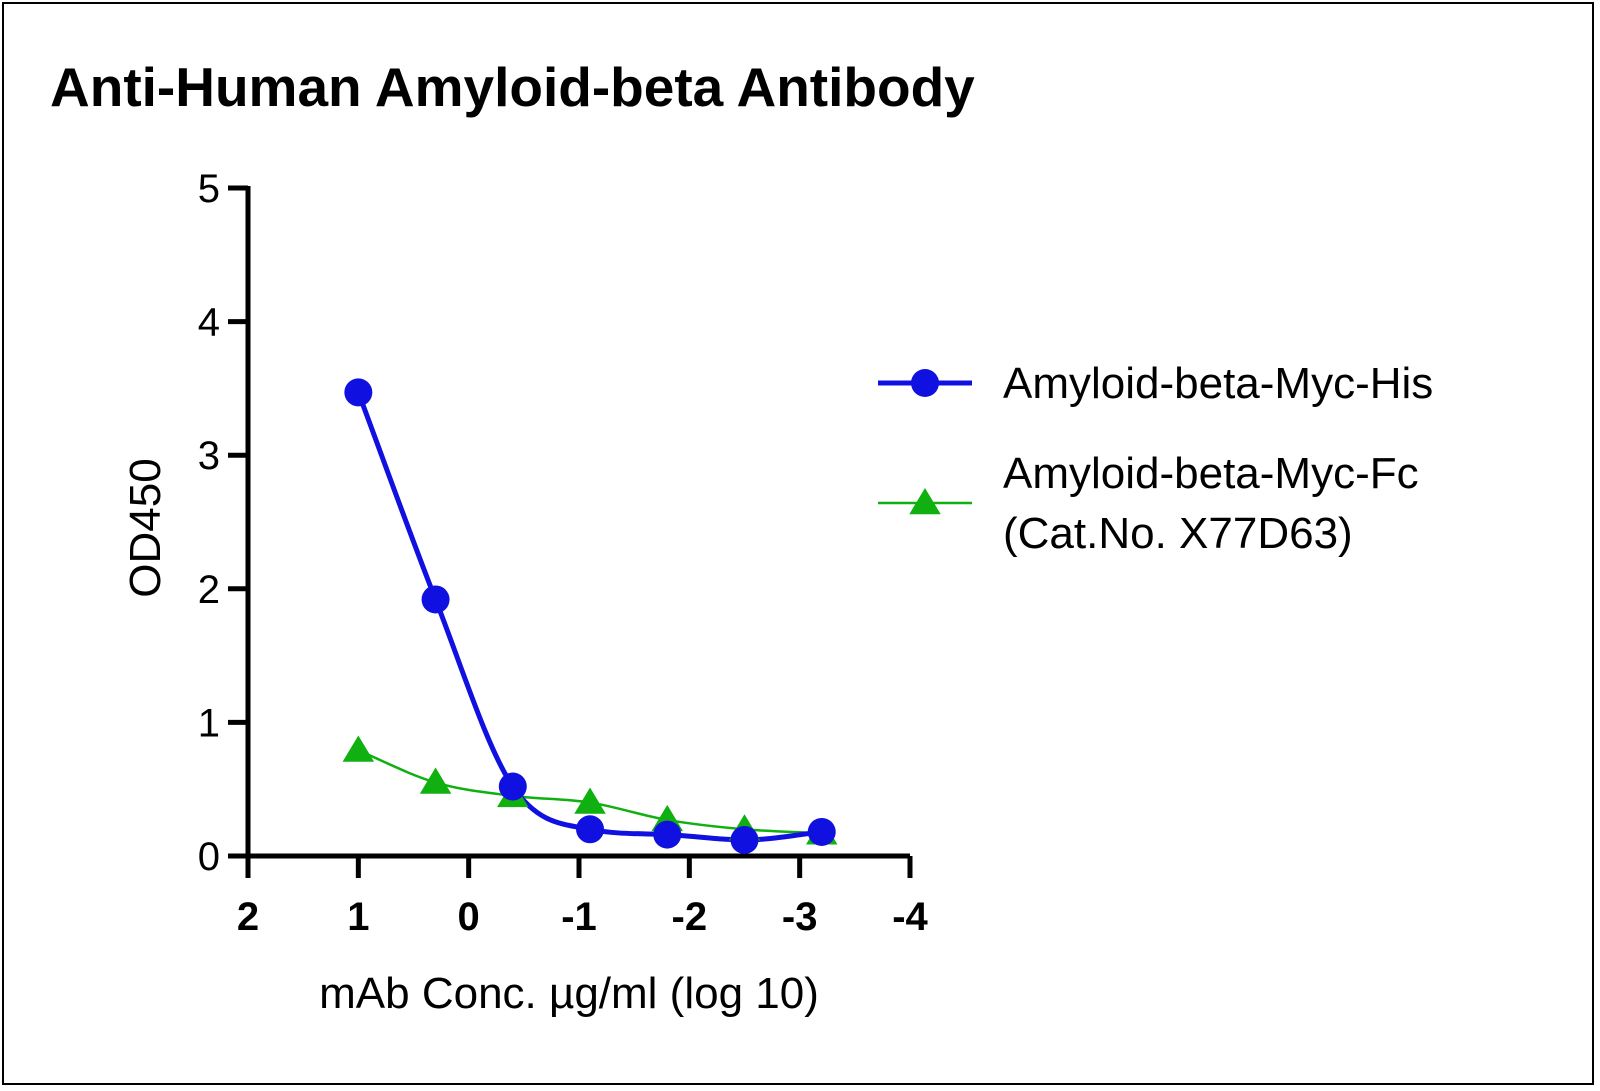 The width and height of the screenshot is (1600, 1091). Describe the element at coordinates (925, 383) in the screenshot. I see `legend-marker-his` at that location.